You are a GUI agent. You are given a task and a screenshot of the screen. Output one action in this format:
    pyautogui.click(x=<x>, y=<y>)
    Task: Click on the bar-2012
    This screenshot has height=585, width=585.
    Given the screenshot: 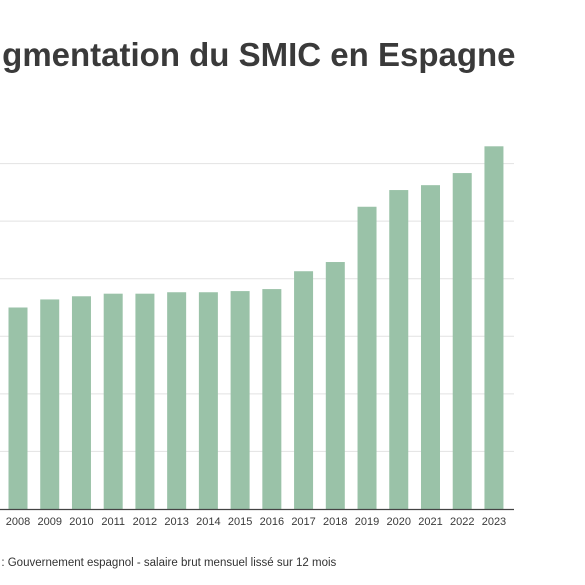 What is the action you would take?
    pyautogui.click(x=145, y=401)
    